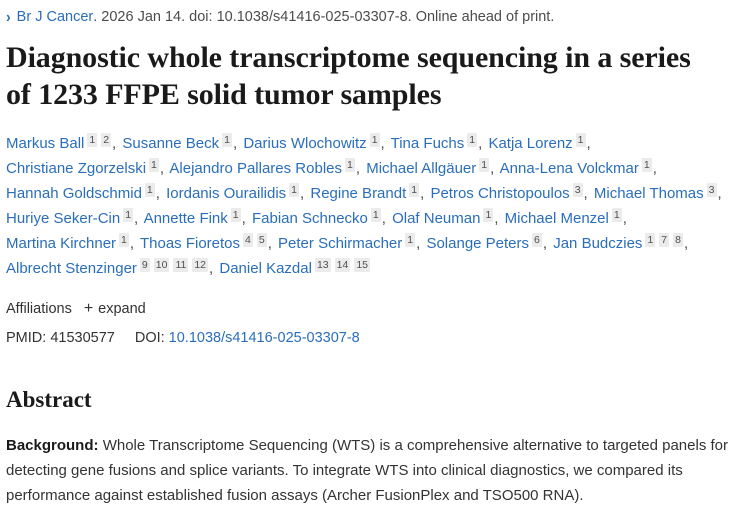 Image resolution: width=750 pixels, height=508 pixels. Describe the element at coordinates (598, 243) in the screenshot. I see `author-link: Jan Budczies` at that location.